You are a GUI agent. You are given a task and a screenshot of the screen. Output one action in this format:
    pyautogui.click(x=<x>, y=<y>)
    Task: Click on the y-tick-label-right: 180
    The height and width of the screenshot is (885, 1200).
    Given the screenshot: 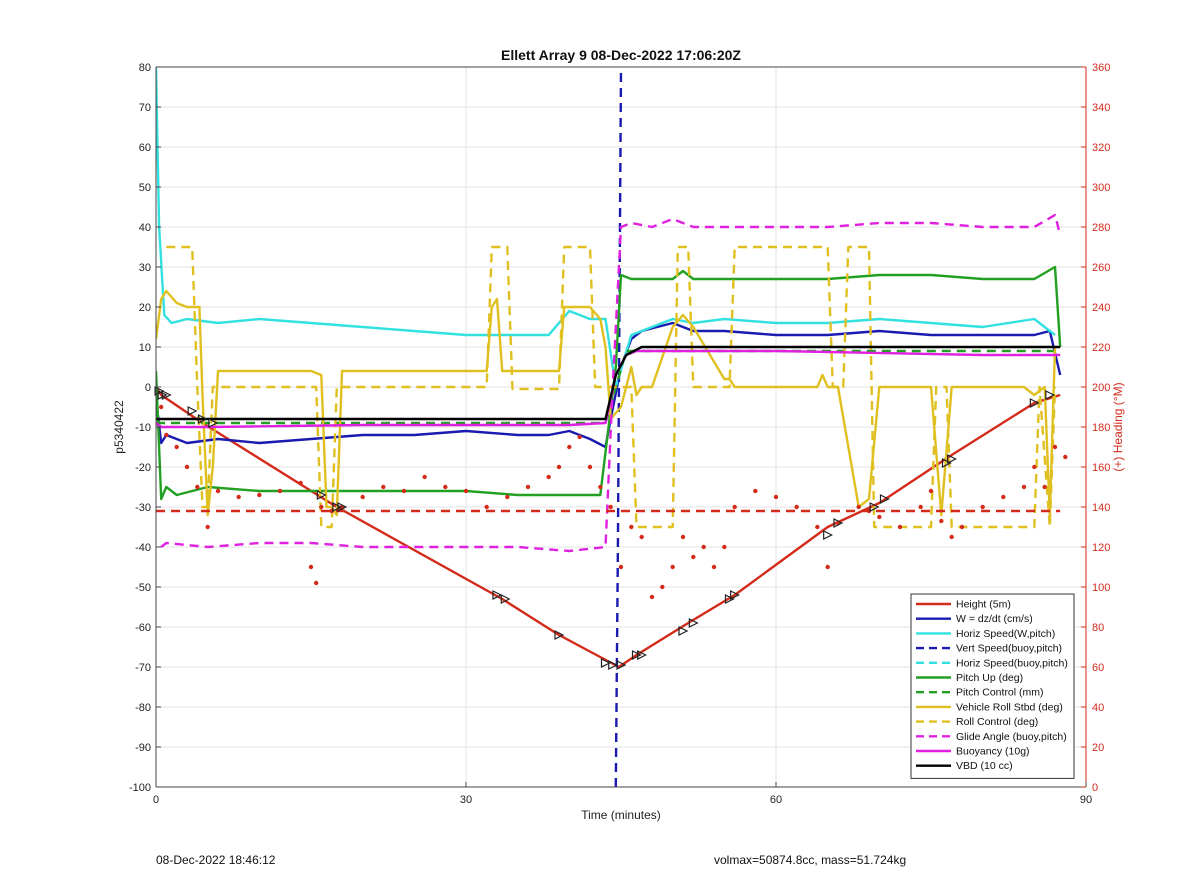 What is the action you would take?
    pyautogui.click(x=1101, y=428)
    